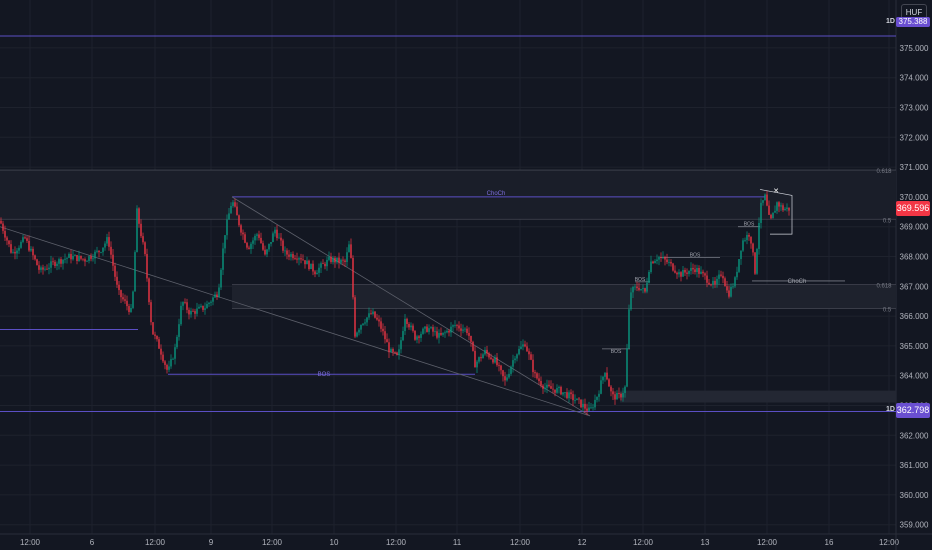 This screenshot has height=550, width=932. Describe the element at coordinates (914, 227) in the screenshot. I see `y-axis-tick-label: 369.000` at that location.